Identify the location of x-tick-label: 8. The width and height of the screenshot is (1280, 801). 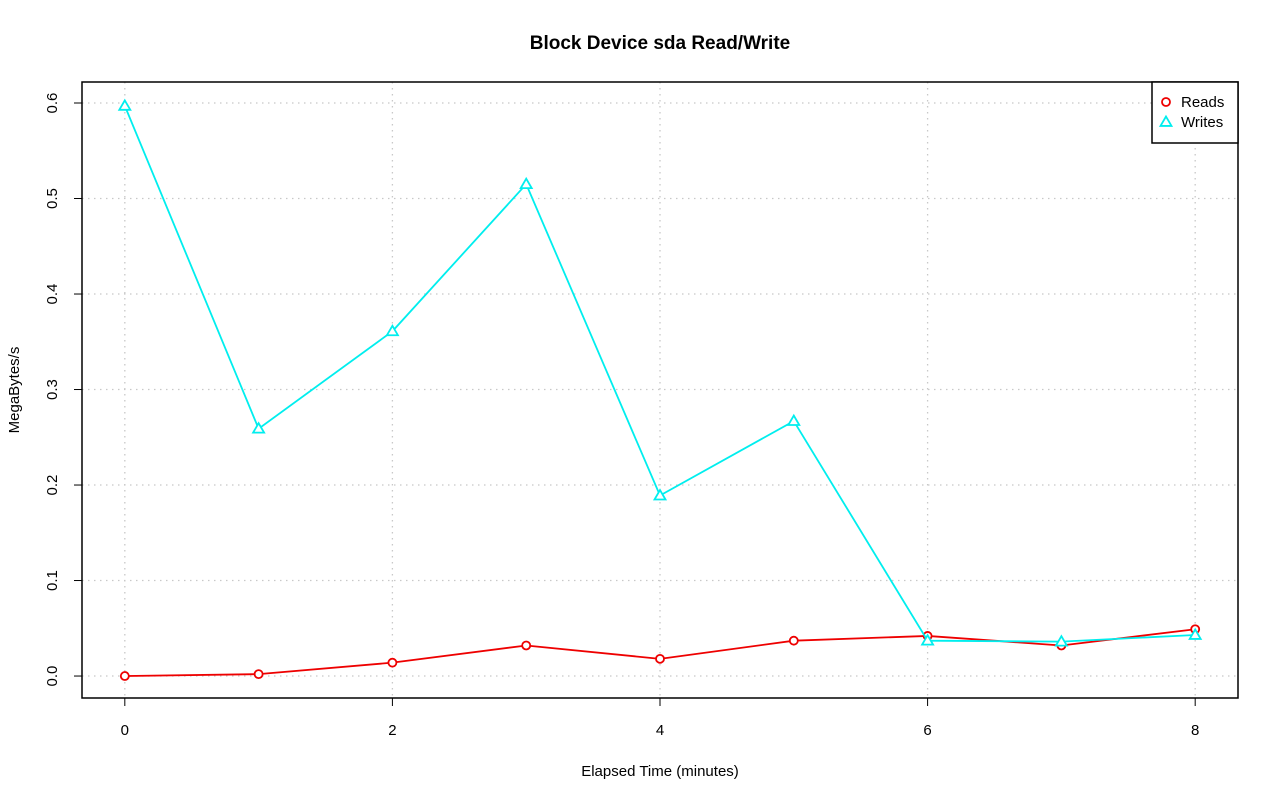
(1195, 730).